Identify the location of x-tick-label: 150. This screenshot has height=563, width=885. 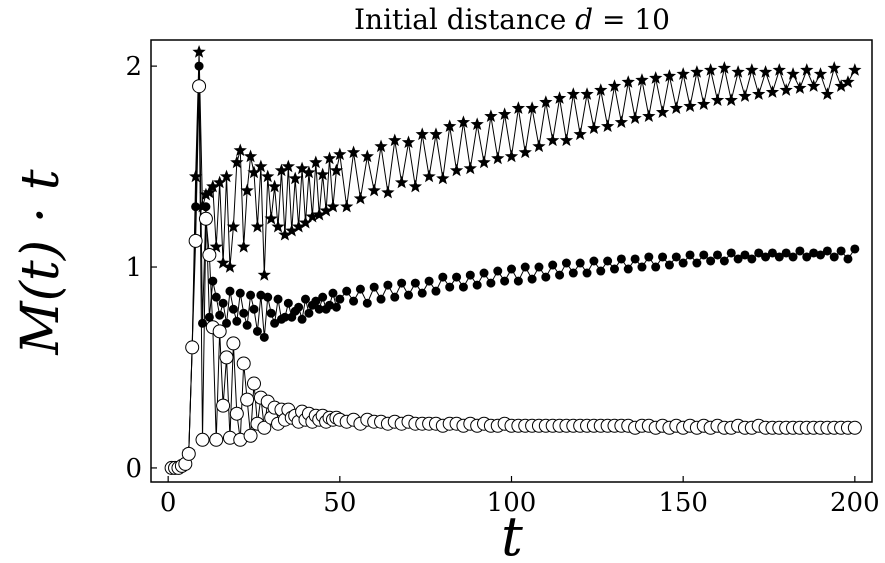
(683, 503).